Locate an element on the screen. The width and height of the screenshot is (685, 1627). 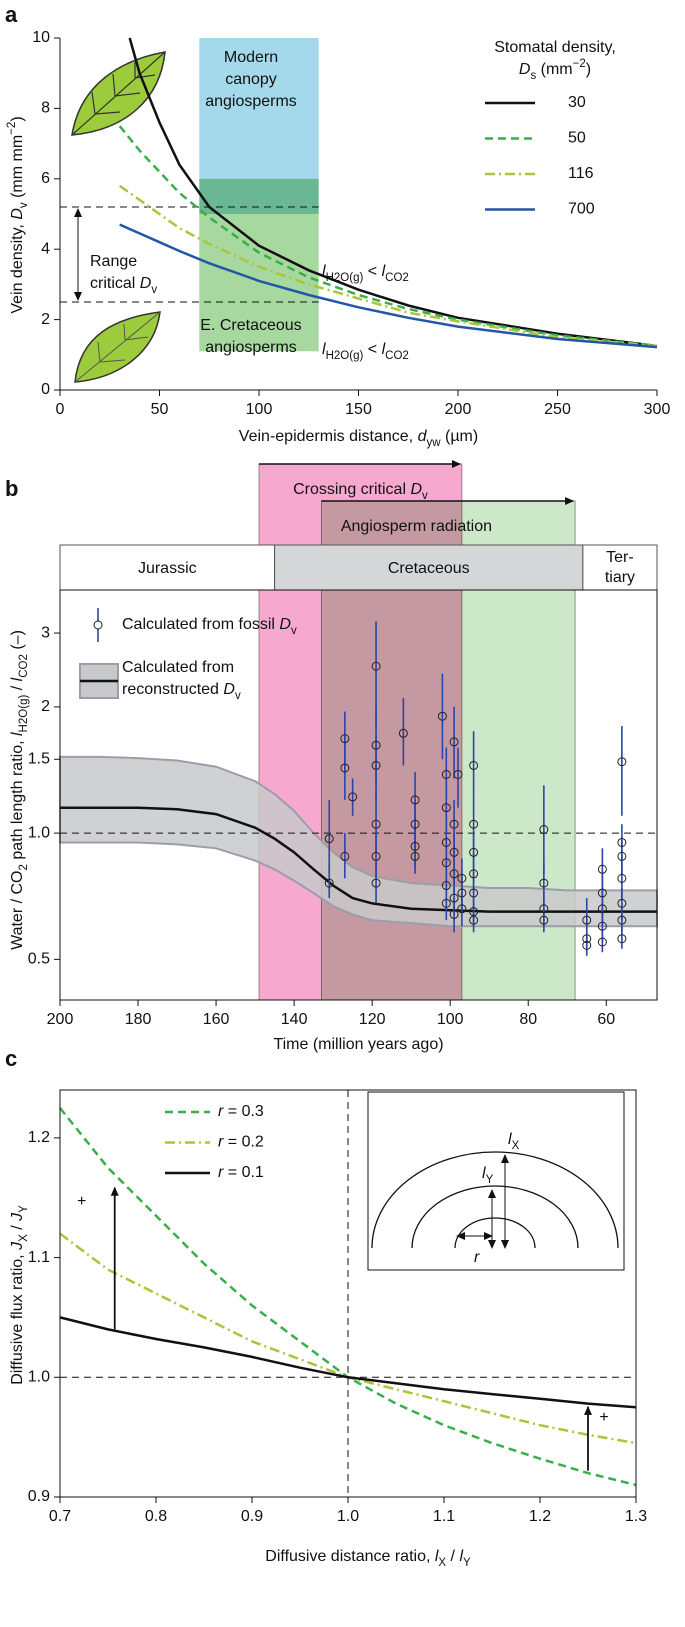
legend-label: 30 is located at coordinates (577, 102).